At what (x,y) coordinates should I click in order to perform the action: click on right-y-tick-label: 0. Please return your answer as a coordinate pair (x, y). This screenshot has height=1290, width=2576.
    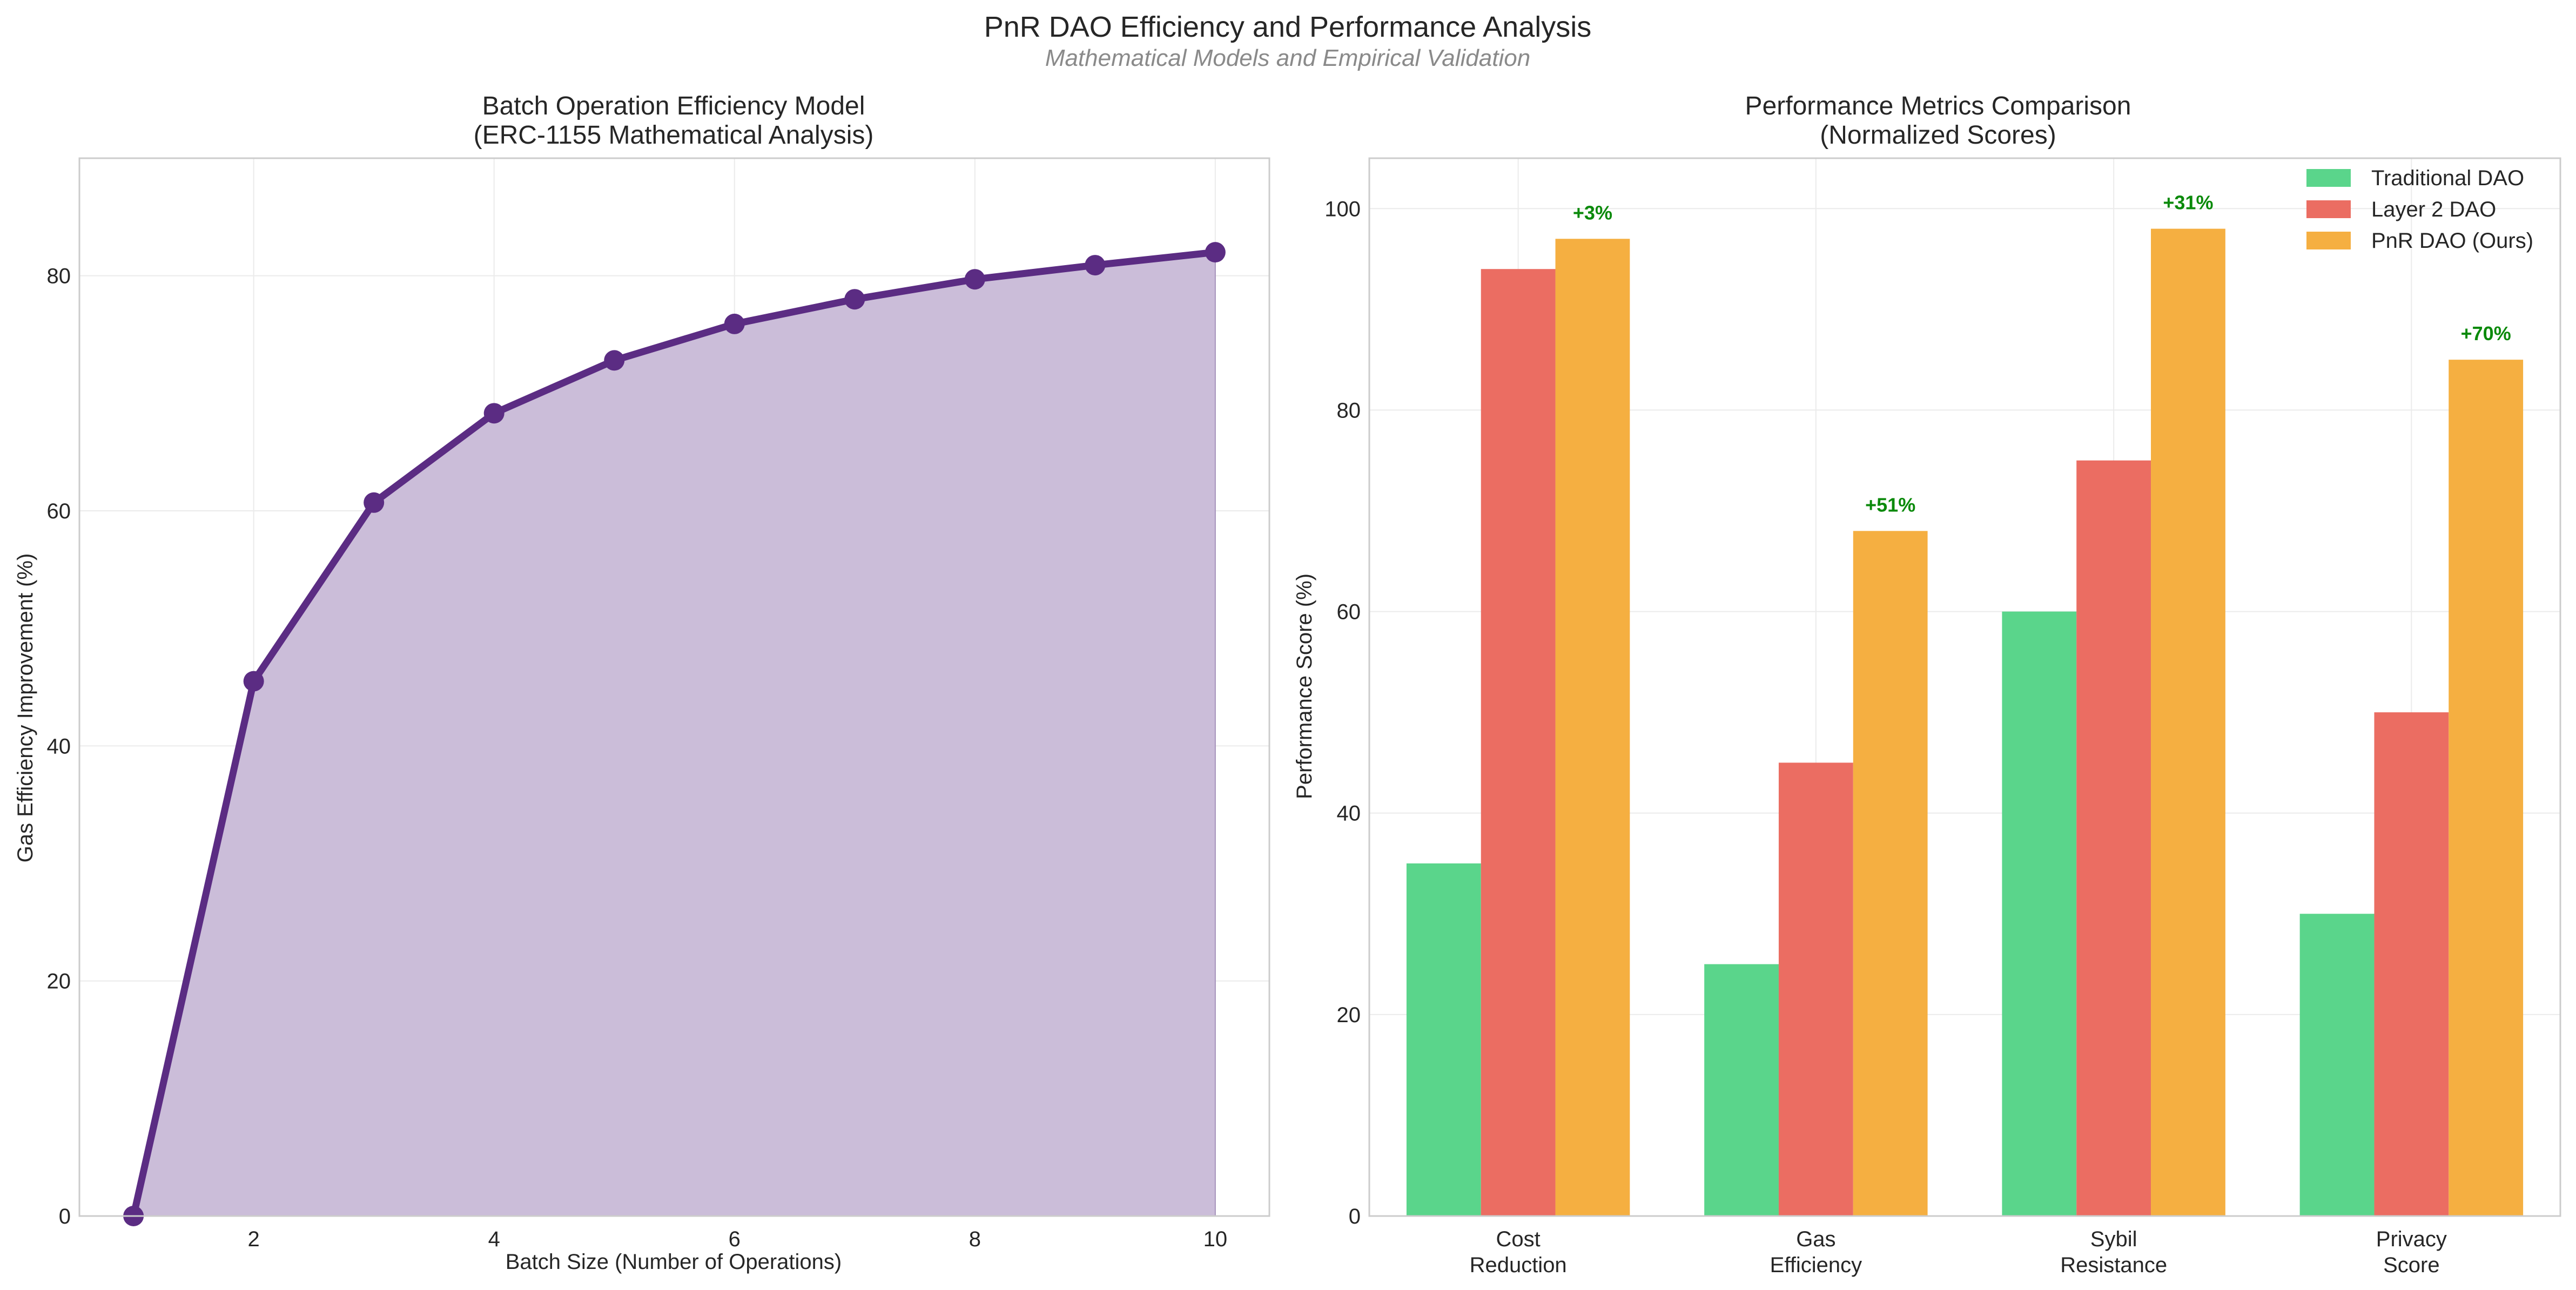
    Looking at the image, I should click on (1355, 1217).